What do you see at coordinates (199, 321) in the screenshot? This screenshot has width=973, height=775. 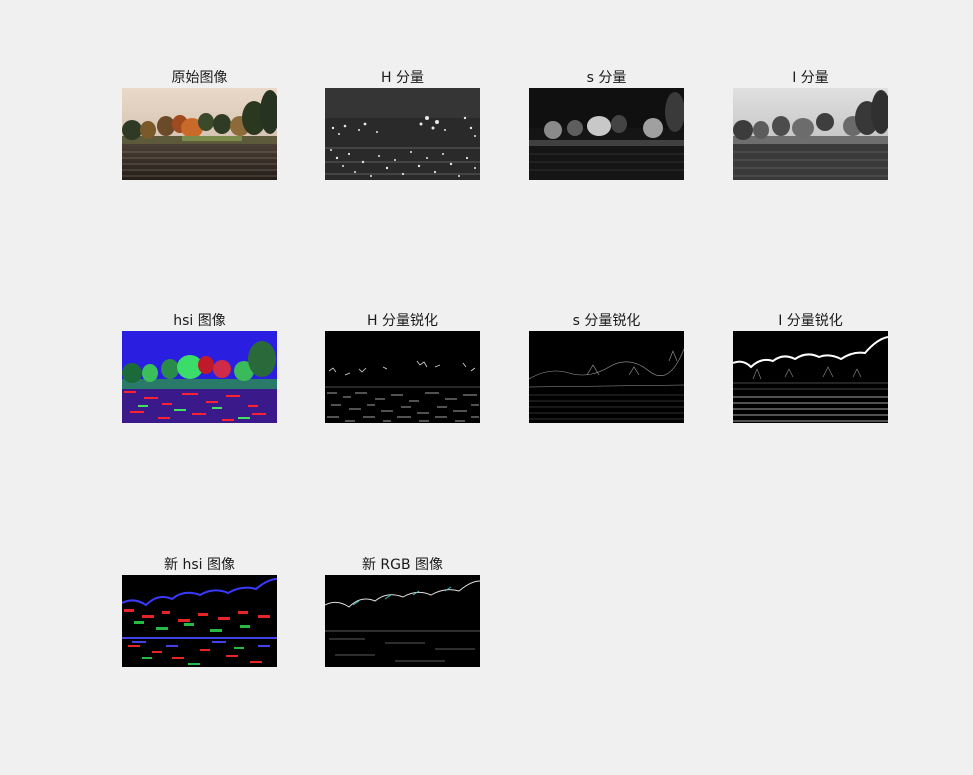 I see `panel-title: hsi 图像` at bounding box center [199, 321].